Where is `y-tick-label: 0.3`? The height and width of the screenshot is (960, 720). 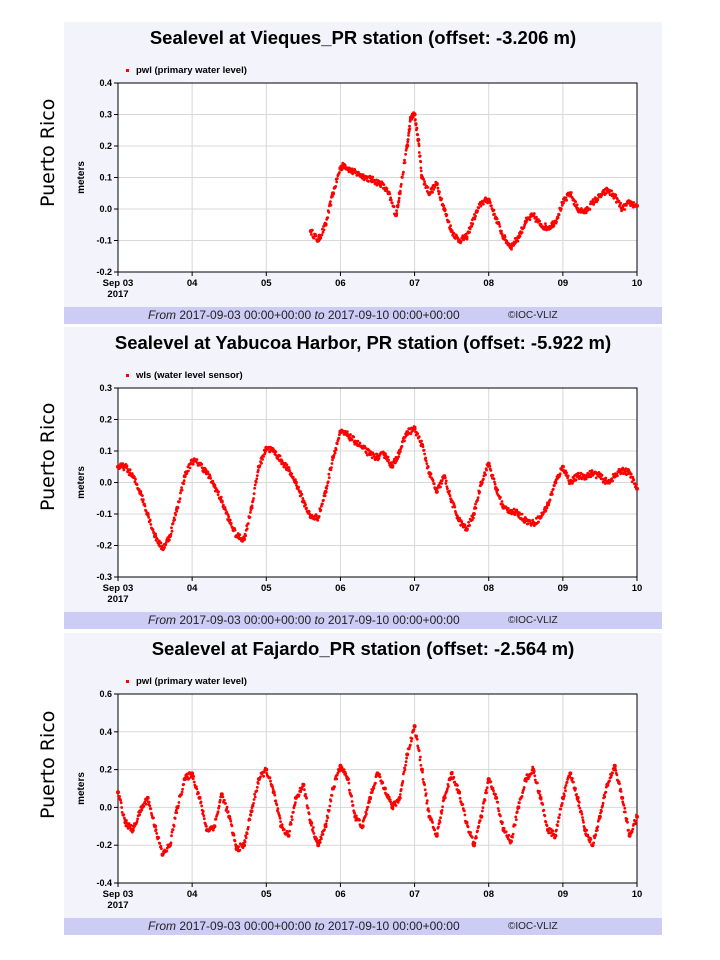
y-tick-label: 0.3 is located at coordinates (105, 115).